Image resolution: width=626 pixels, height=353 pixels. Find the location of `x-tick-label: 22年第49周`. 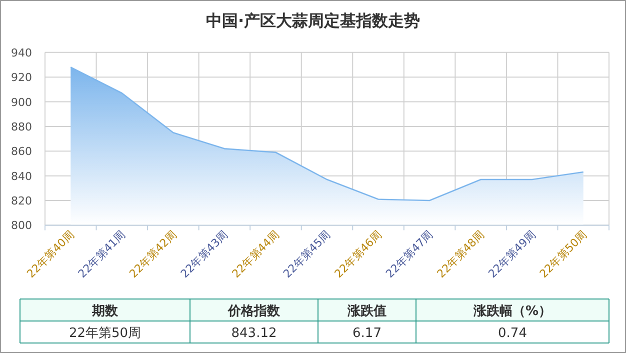

x-tick-label: 22年第49周 is located at coordinates (512, 254).